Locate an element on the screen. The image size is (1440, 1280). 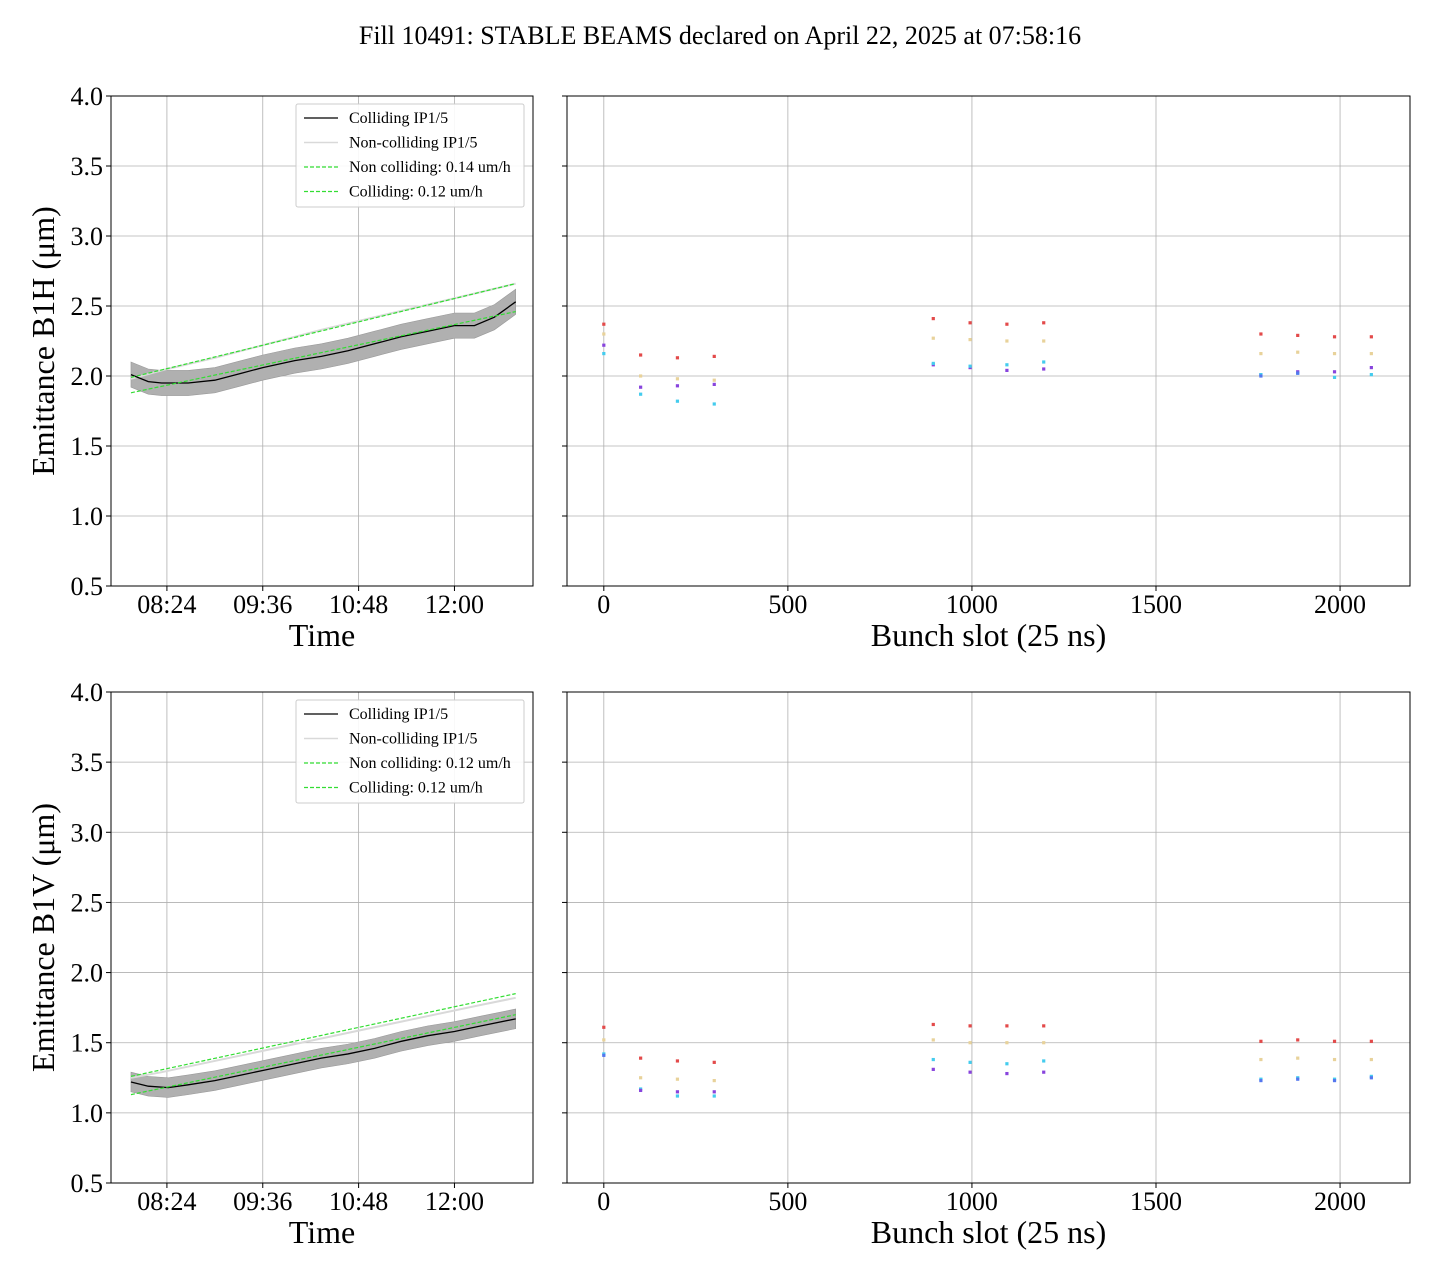
x-axis-label: Bunch slot (25 ns) is located at coordinates (989, 1232).